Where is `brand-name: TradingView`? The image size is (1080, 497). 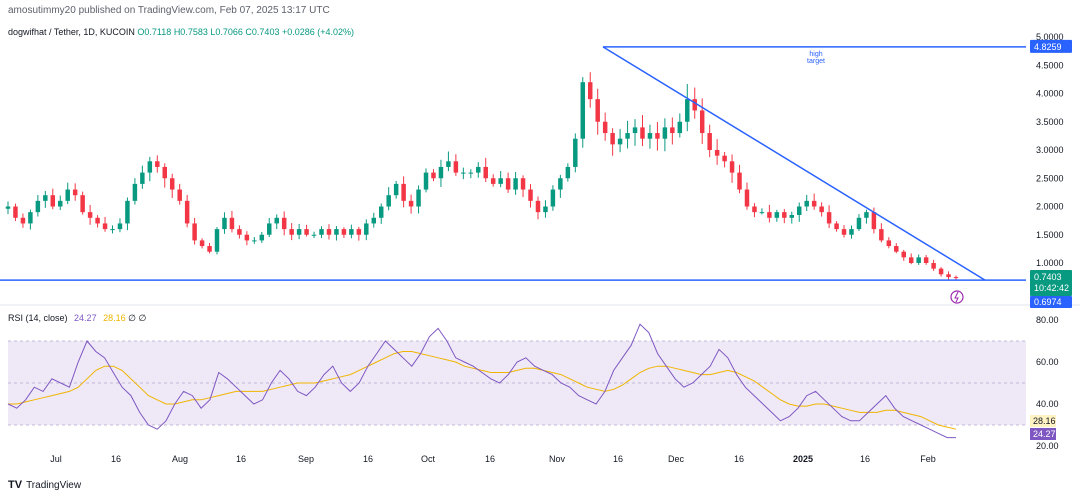
brand-name: TradingView is located at coordinates (54, 485).